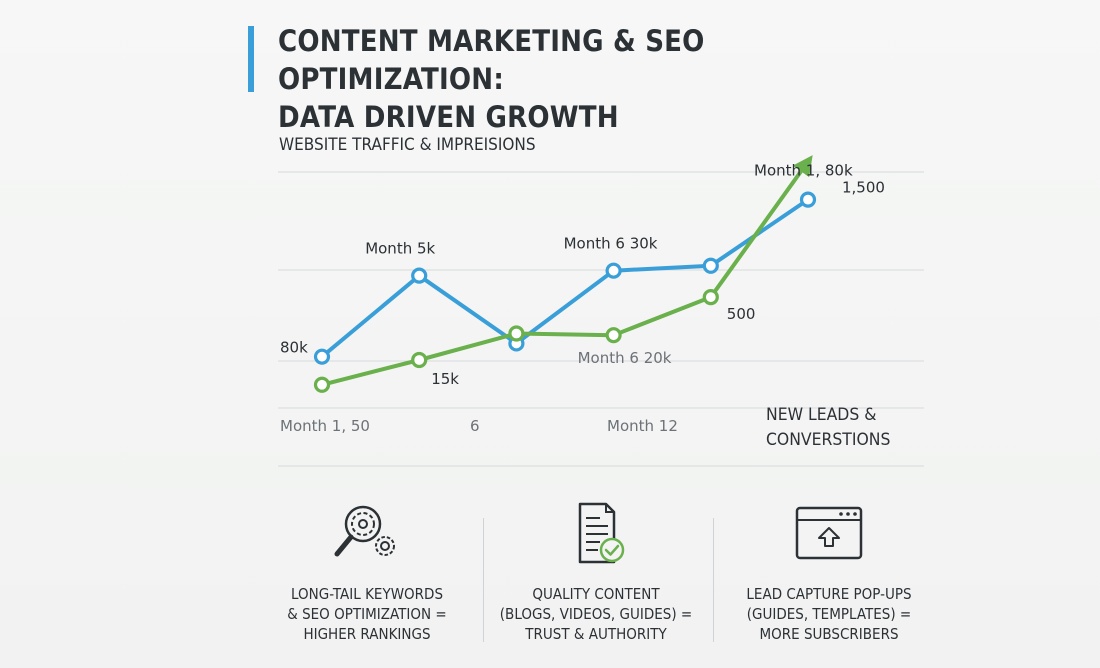 This screenshot has width=1100, height=668. Describe the element at coordinates (642, 426) in the screenshot. I see `x-tick-label-3: Month 12` at that location.